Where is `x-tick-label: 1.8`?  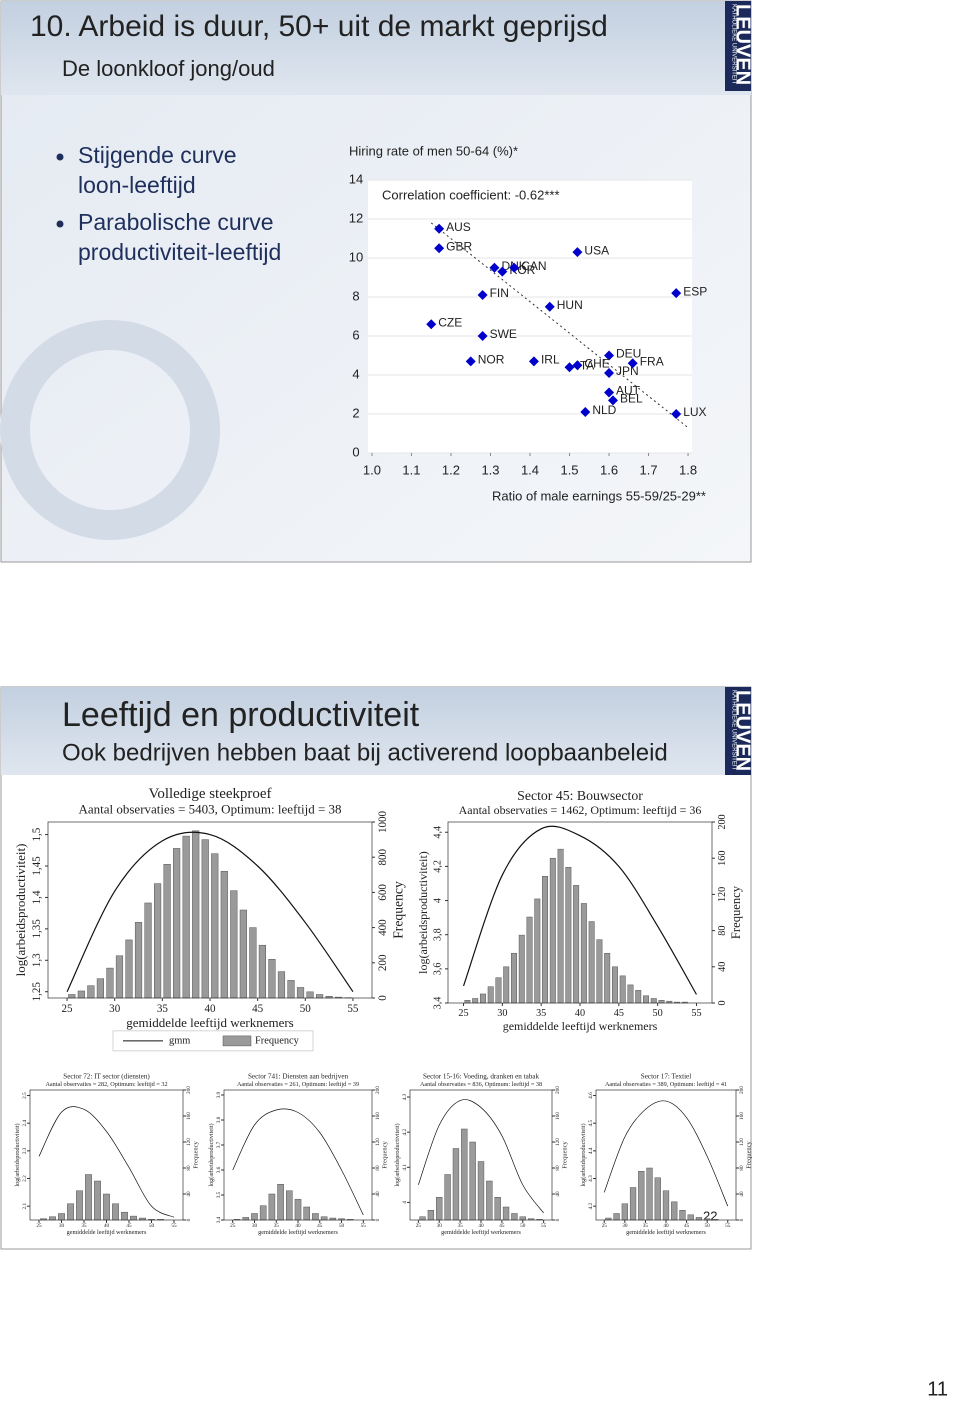 x-tick-label: 1.8 is located at coordinates (688, 469).